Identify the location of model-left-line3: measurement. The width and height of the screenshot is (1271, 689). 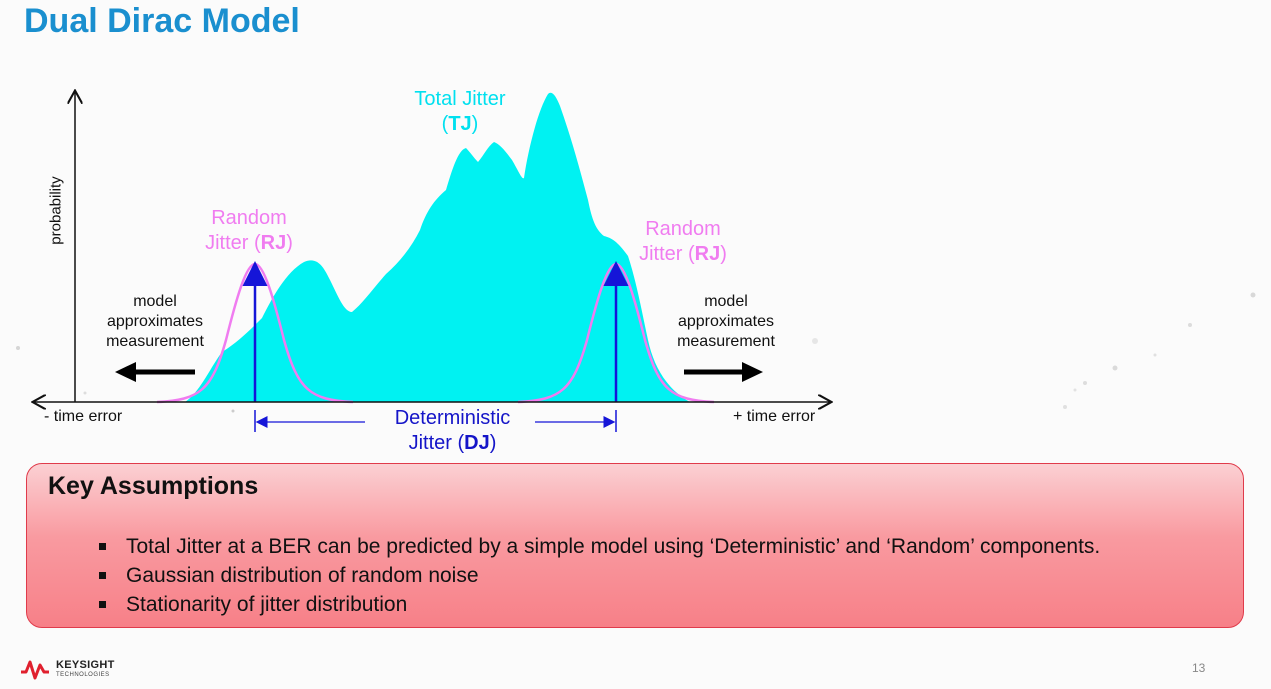
(155, 341).